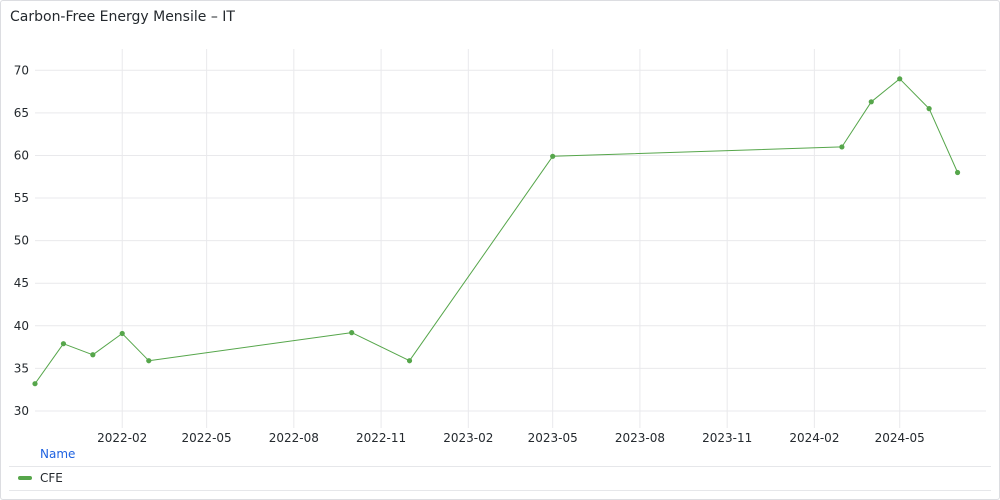 The width and height of the screenshot is (1000, 500). Describe the element at coordinates (500, 466) in the screenshot. I see `legend-divider` at that location.